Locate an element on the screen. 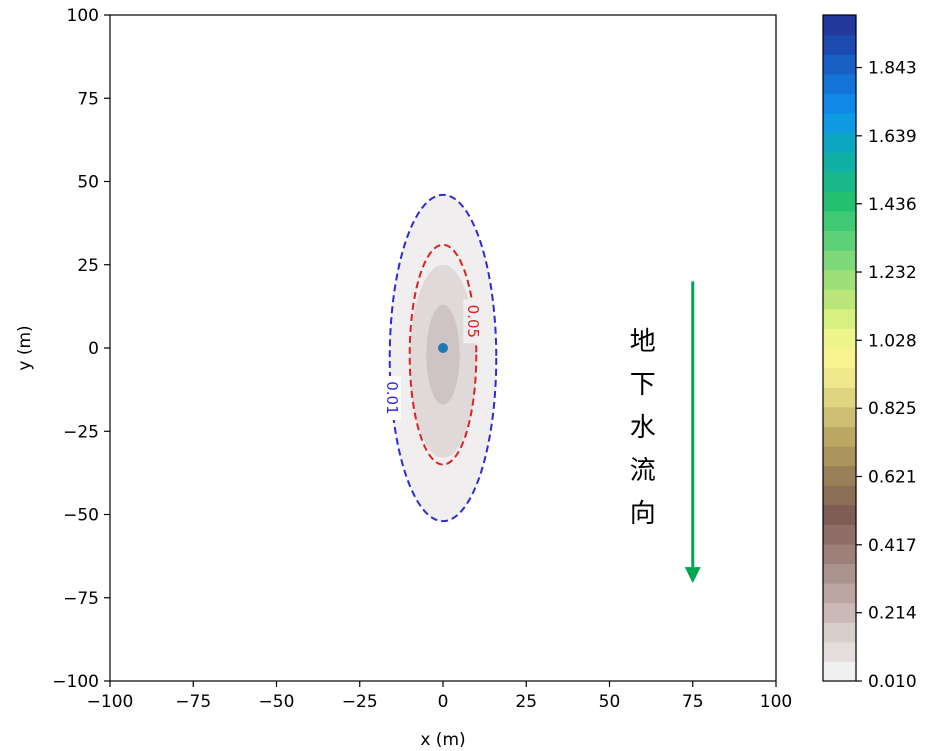 The height and width of the screenshot is (751, 941). x-axis-ticks: −100 −75 −50 −25 0 25 50 75 100 is located at coordinates (439, 696).